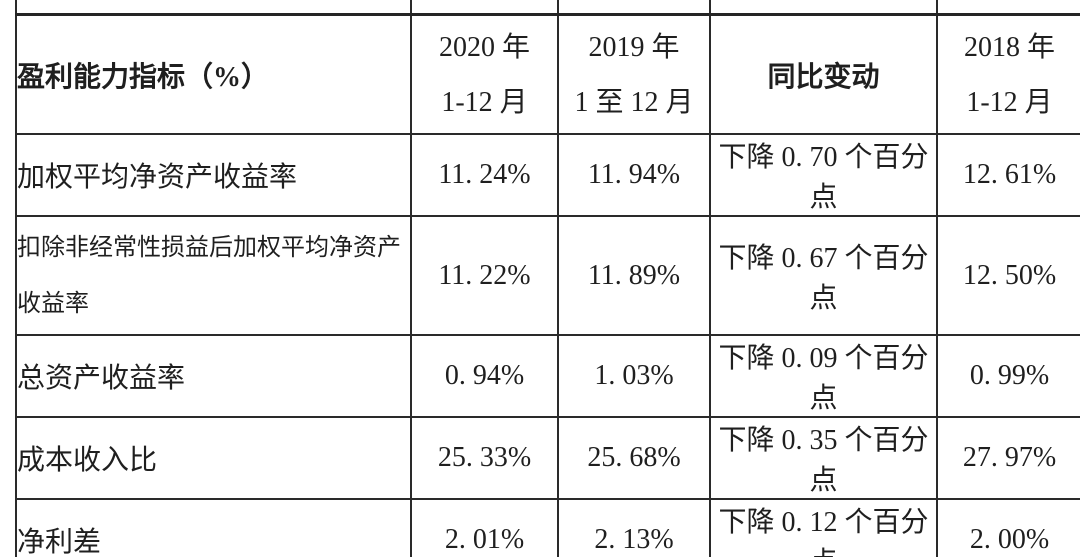 Image resolution: width=1080 pixels, height=557 pixels. Describe the element at coordinates (484, 74) in the screenshot. I see `header-2020: 2020 年 1-12 月` at that location.